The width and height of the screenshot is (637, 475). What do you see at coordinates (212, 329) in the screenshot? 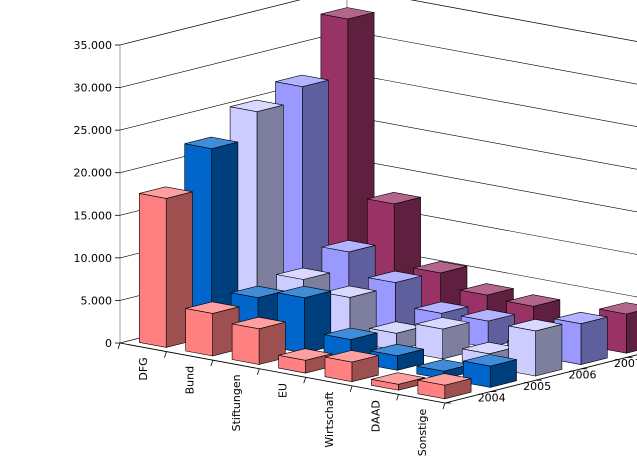
I see `bar-2004-bund` at bounding box center [212, 329].